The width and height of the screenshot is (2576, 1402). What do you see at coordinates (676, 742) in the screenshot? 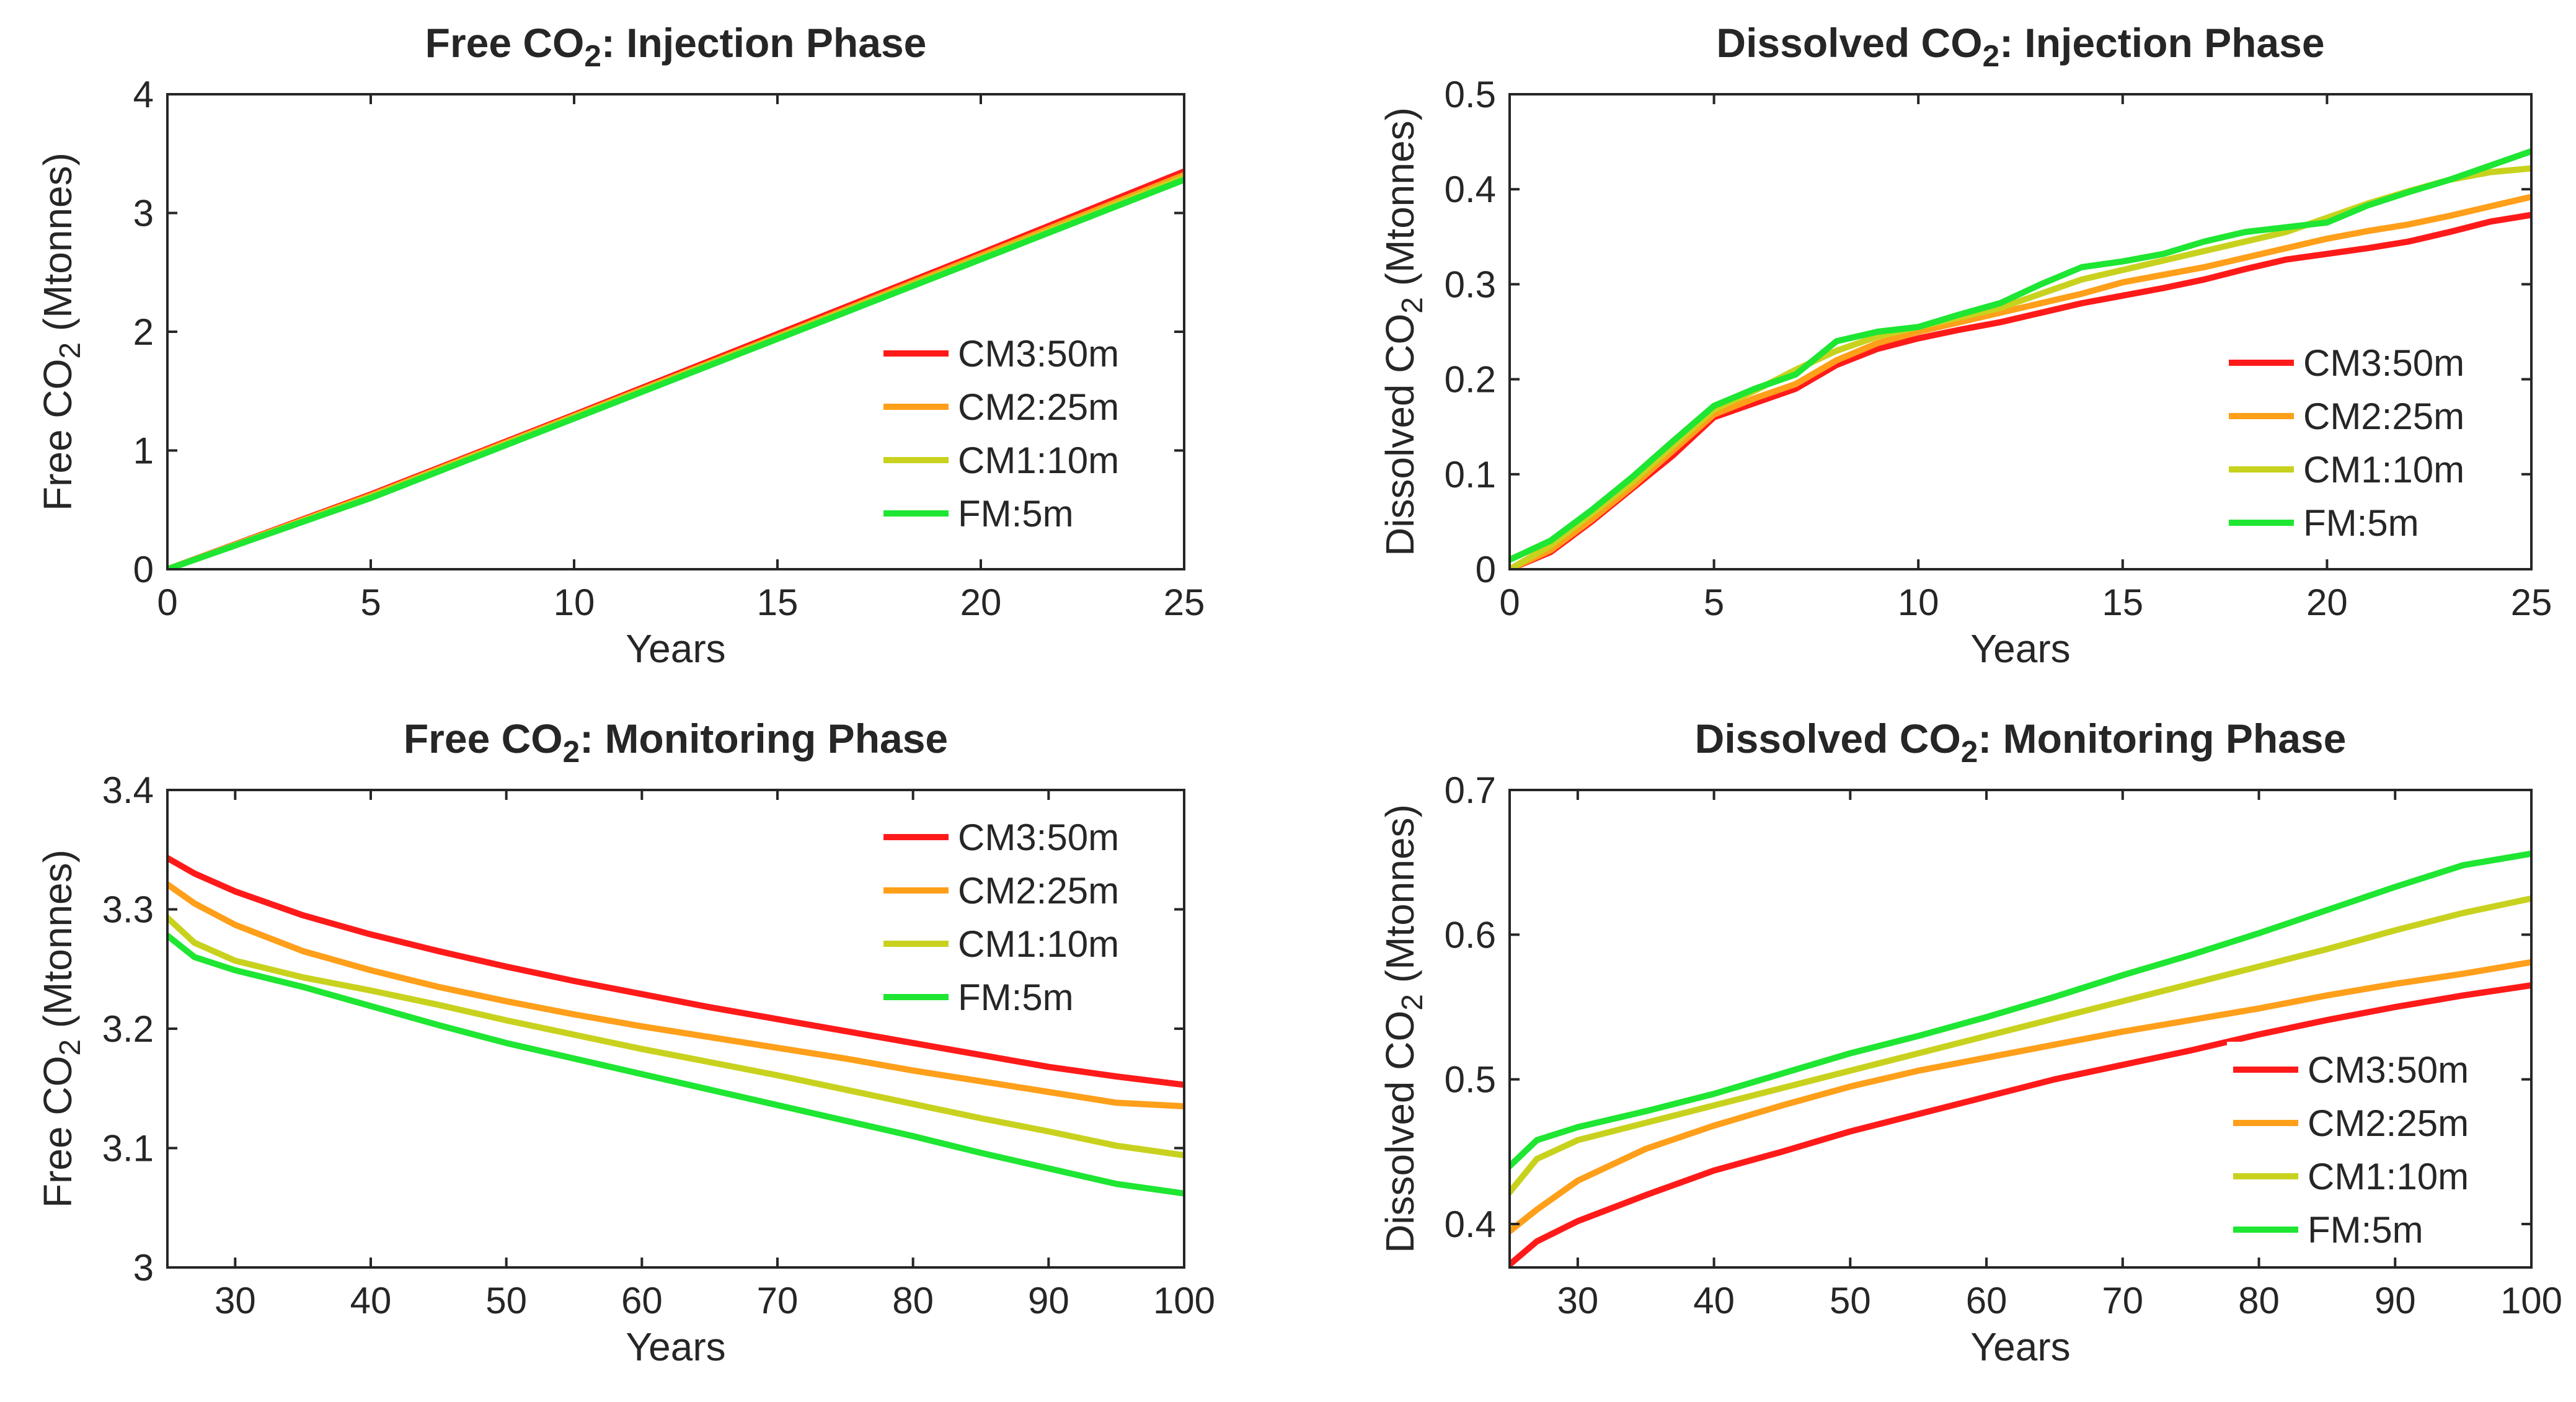
I see `chart-title: Free CO2: Monitoring Phase` at bounding box center [676, 742].